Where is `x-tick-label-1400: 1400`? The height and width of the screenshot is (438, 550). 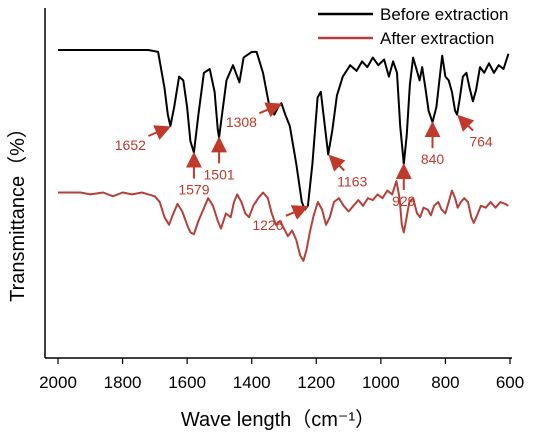 x-tick-label-1400: 1400 is located at coordinates (252, 382).